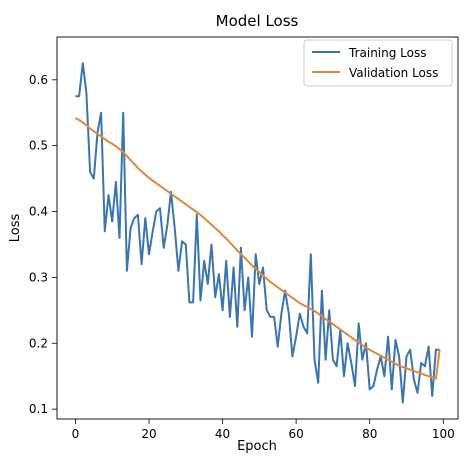  Describe the element at coordinates (369, 434) in the screenshot. I see `x-tick-label: 80` at that location.